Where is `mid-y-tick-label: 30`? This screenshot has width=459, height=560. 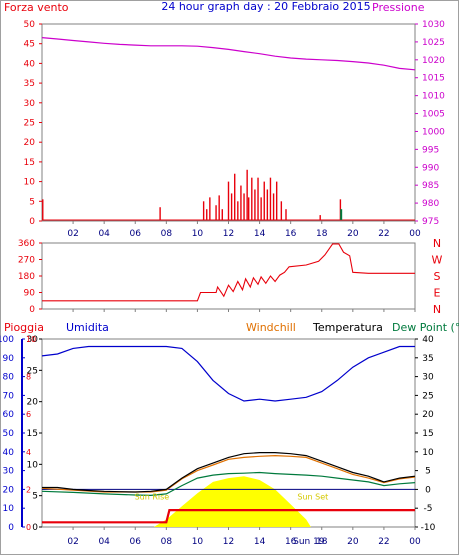
mid-y-tick-label: 30 is located at coordinates (33, 340).